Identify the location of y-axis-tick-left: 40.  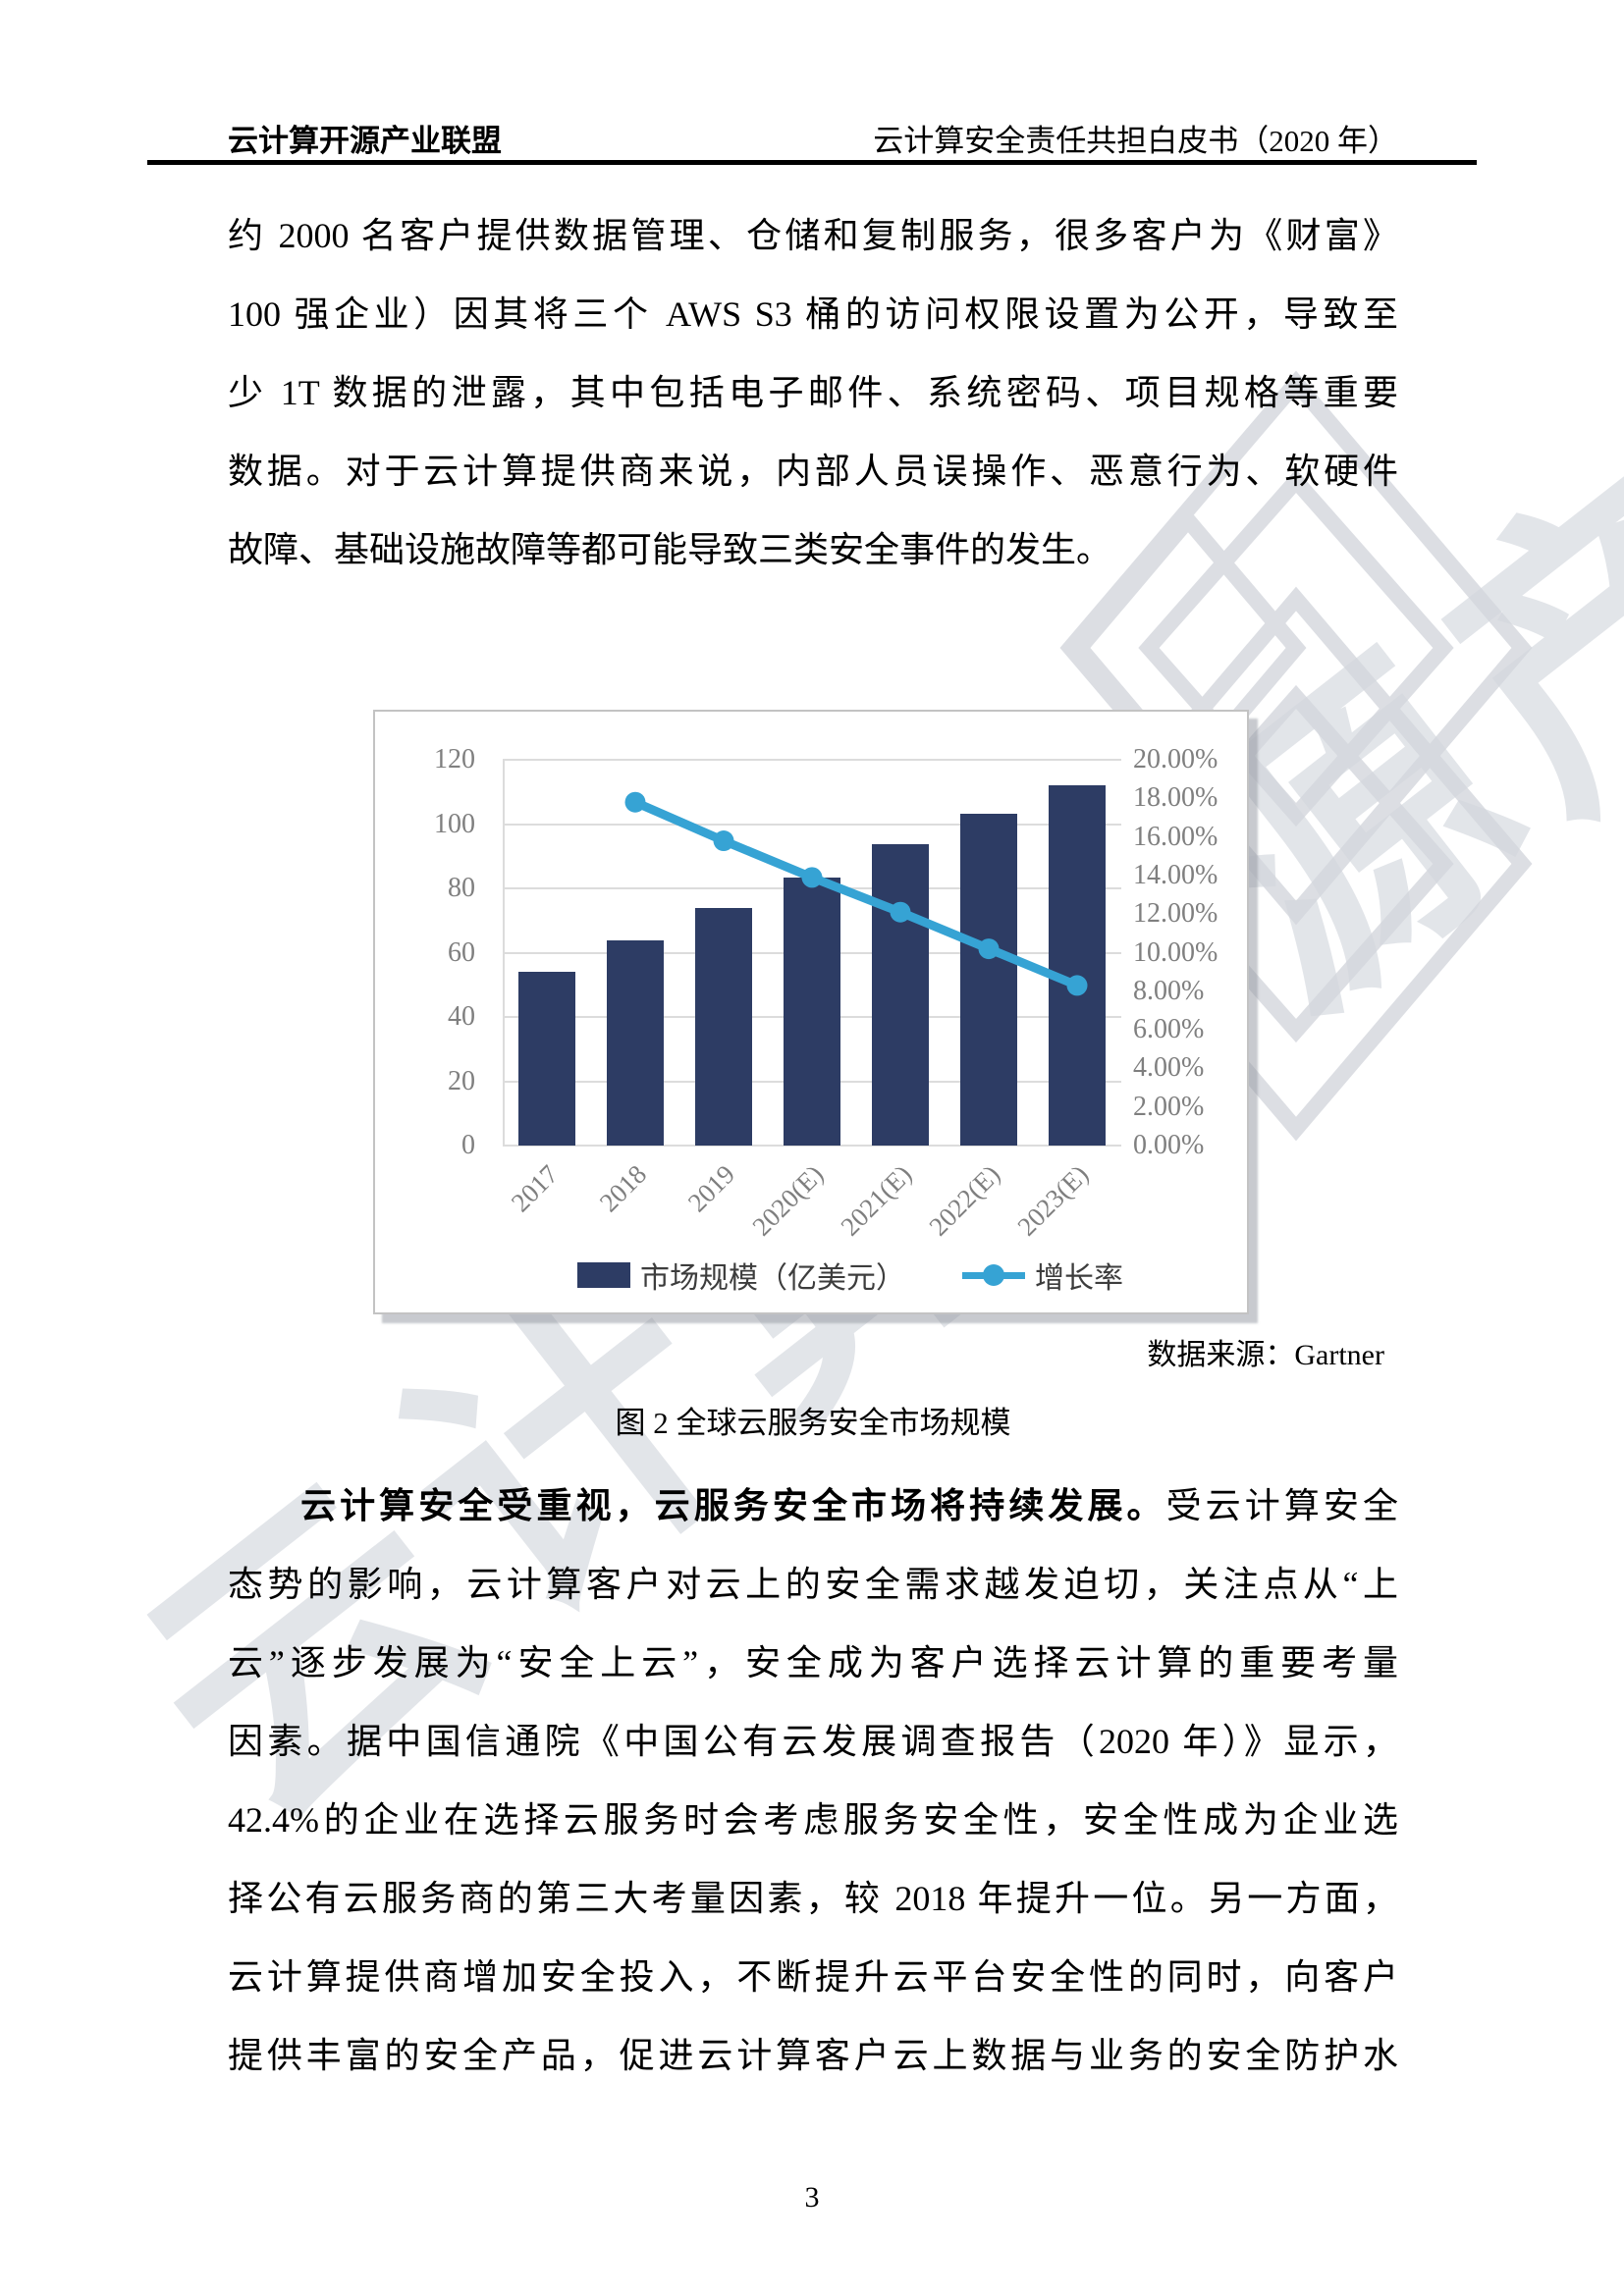
(461, 1016).